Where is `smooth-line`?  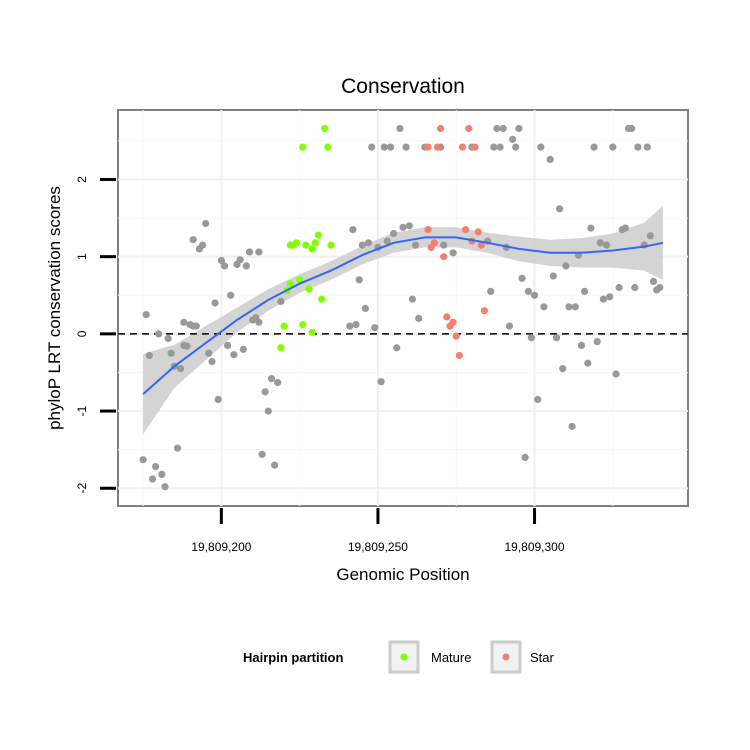
smooth-line is located at coordinates (403, 315).